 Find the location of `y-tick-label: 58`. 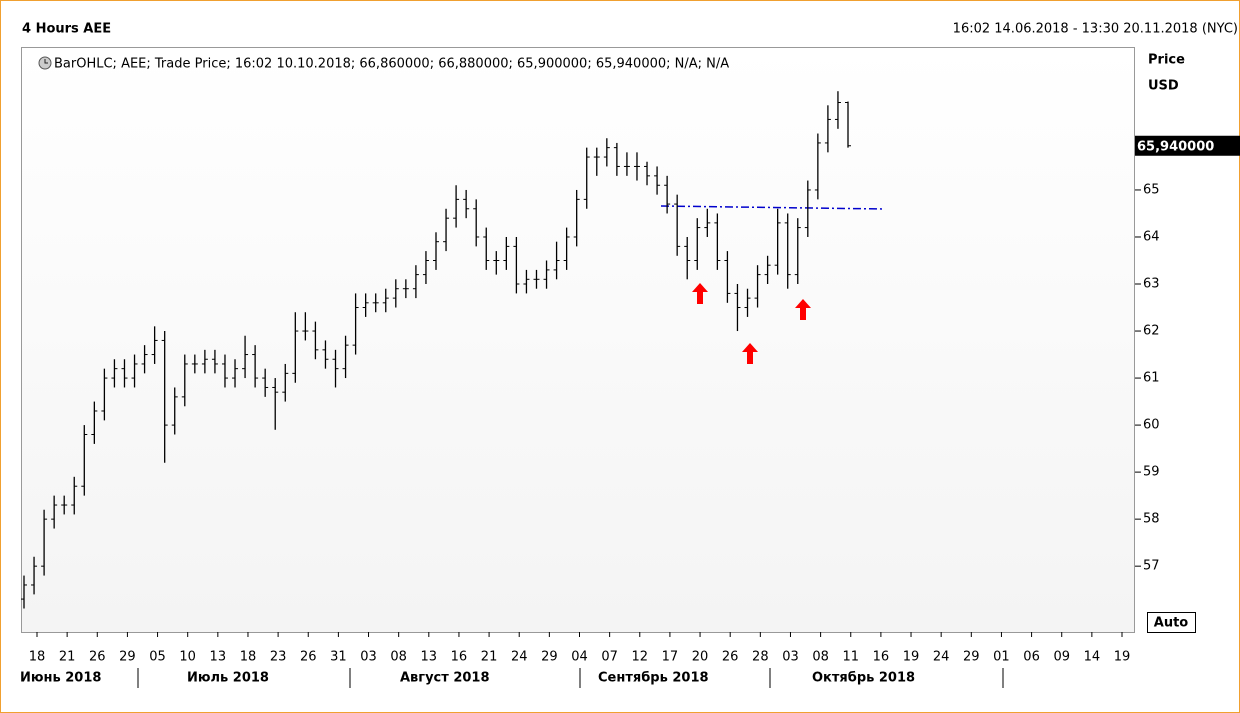

y-tick-label: 58 is located at coordinates (1151, 519).